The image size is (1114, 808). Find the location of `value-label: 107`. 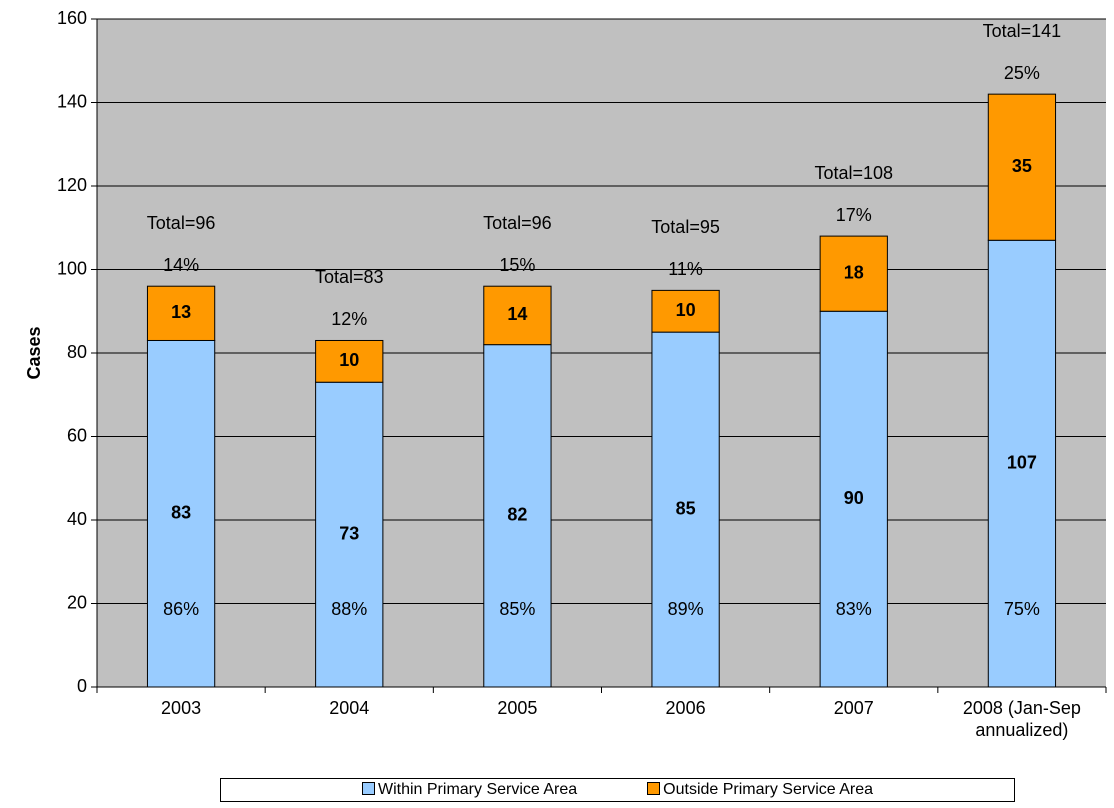

value-label: 107 is located at coordinates (1022, 462).